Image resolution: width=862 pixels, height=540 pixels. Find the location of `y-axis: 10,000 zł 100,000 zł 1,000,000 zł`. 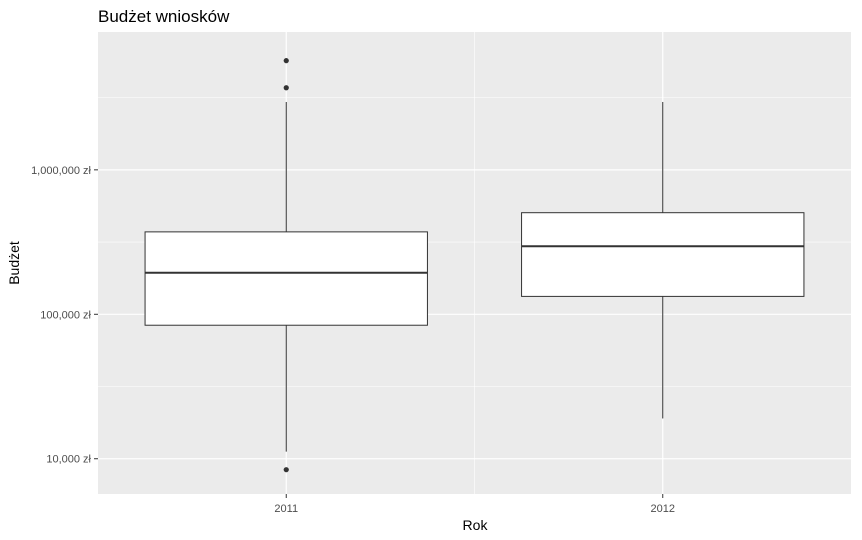

y-axis: 10,000 zł 100,000 zł 1,000,000 zł is located at coordinates (64, 315).